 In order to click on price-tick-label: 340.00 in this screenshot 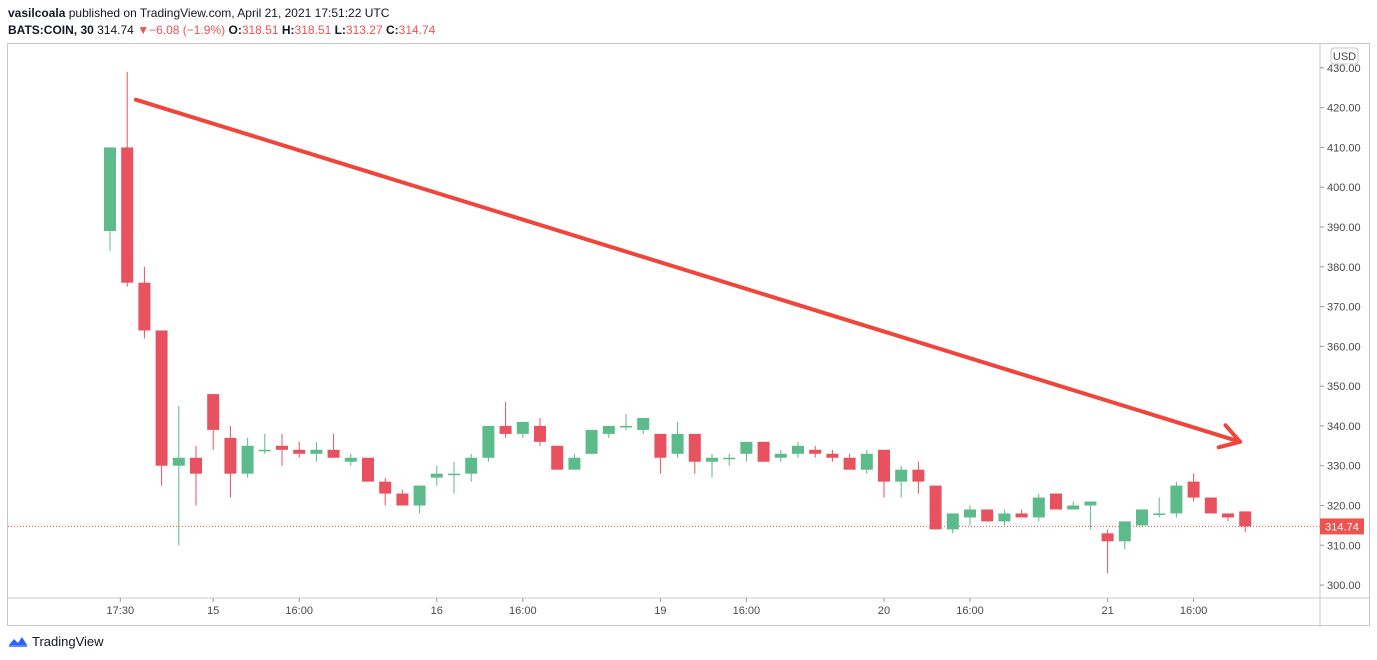, I will do `click(1344, 427)`.